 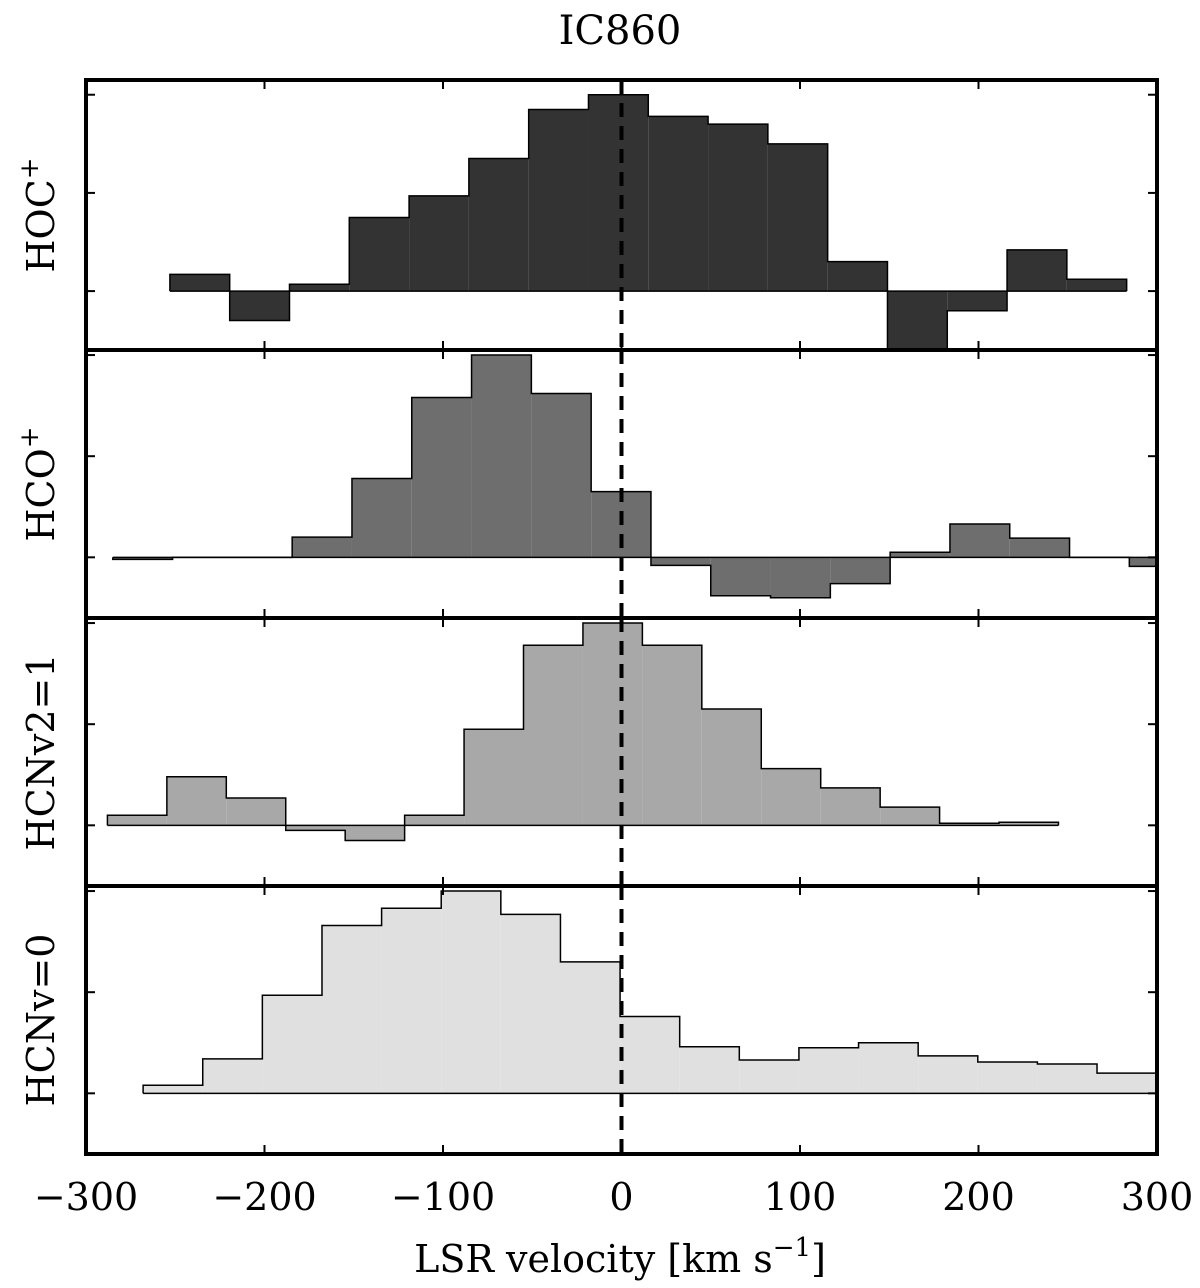 I want to click on y-axis-label-hcnv-0: HCNv=0, so click(x=41, y=1020).